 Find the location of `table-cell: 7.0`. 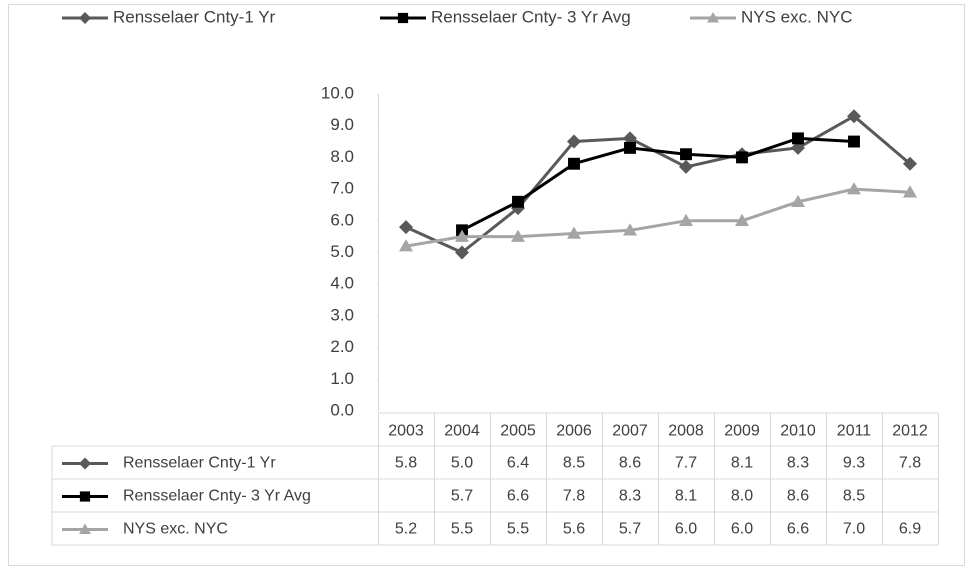

table-cell: 7.0 is located at coordinates (854, 529).